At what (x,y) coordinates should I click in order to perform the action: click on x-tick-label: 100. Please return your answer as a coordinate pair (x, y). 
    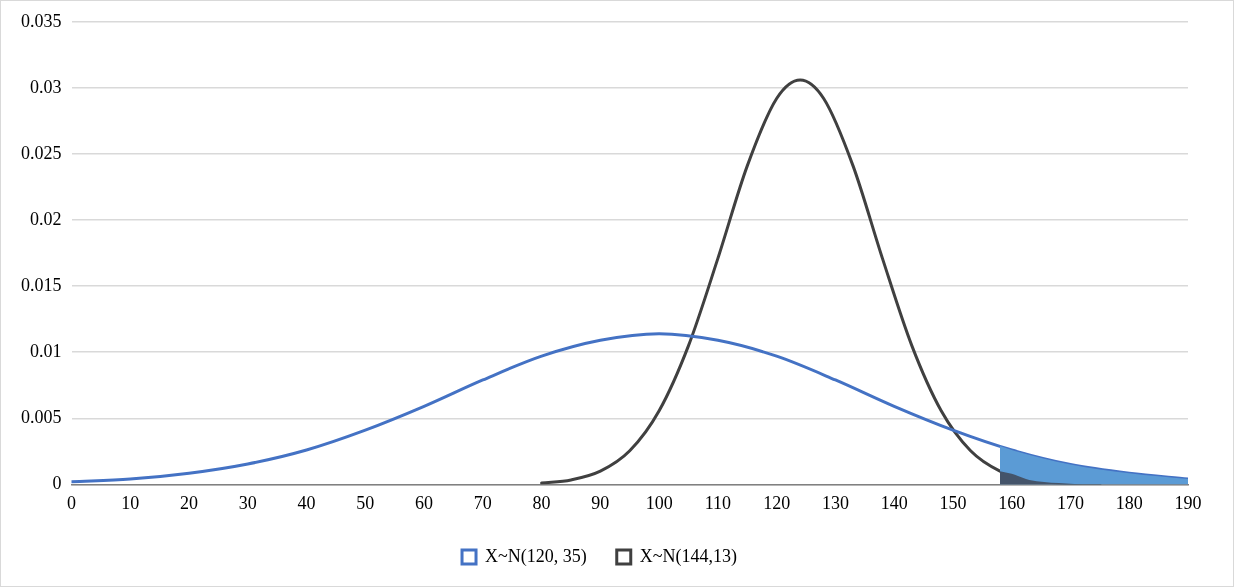
    Looking at the image, I should click on (659, 502).